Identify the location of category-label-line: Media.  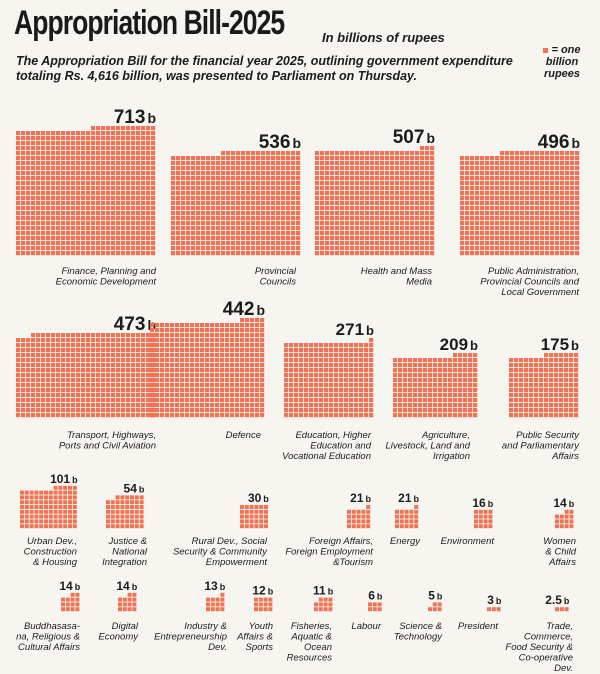
(419, 282).